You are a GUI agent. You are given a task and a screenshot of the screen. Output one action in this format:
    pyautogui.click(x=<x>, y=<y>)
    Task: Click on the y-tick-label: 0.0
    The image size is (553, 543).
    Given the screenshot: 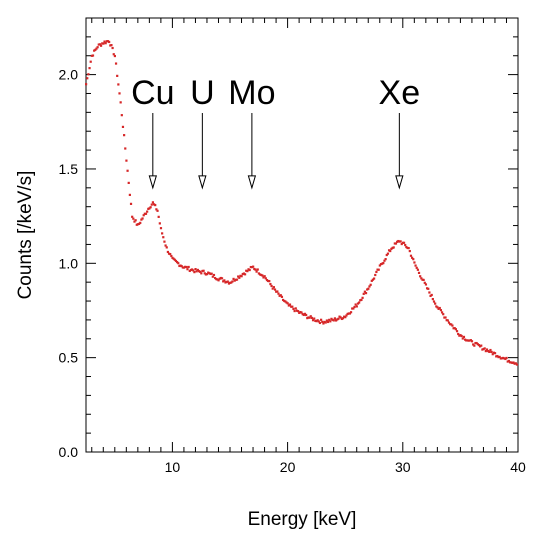 What is the action you would take?
    pyautogui.click(x=69, y=452)
    